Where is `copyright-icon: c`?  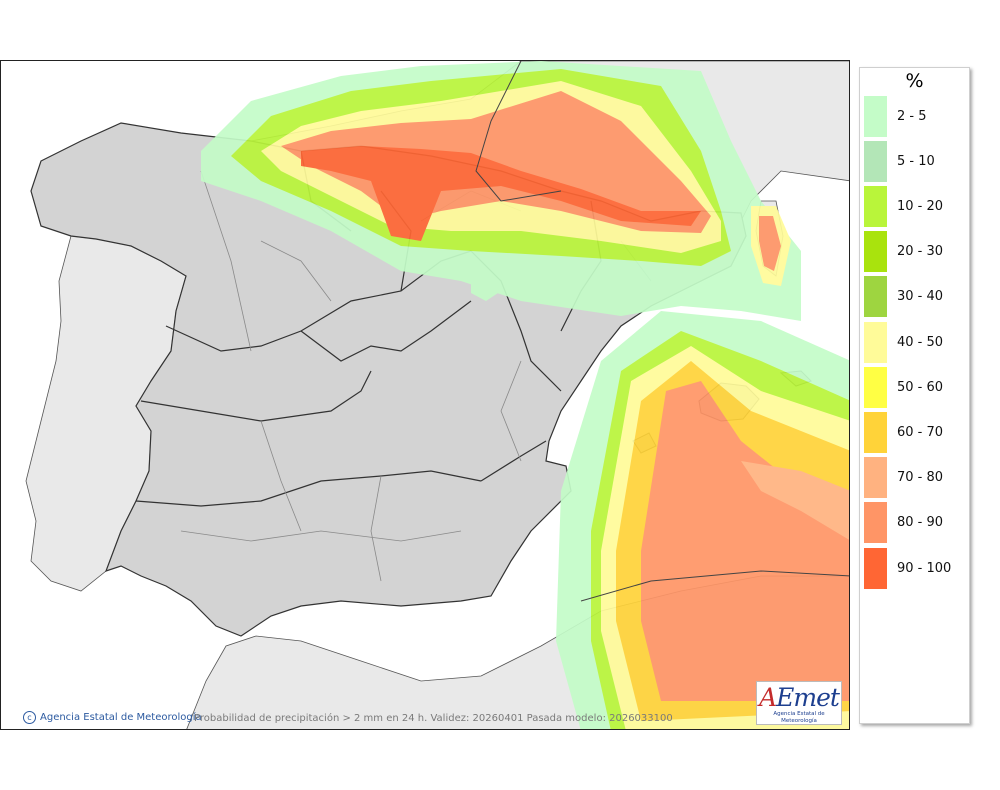 copyright-icon: c is located at coordinates (29, 717).